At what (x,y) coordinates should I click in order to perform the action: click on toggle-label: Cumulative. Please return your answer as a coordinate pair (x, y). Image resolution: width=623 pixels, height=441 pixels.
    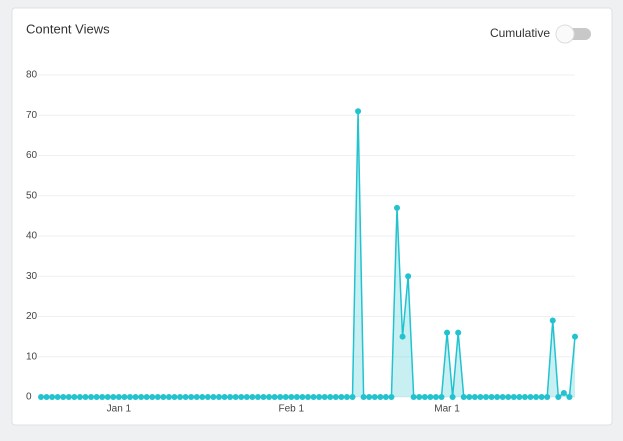
    Looking at the image, I should click on (520, 33).